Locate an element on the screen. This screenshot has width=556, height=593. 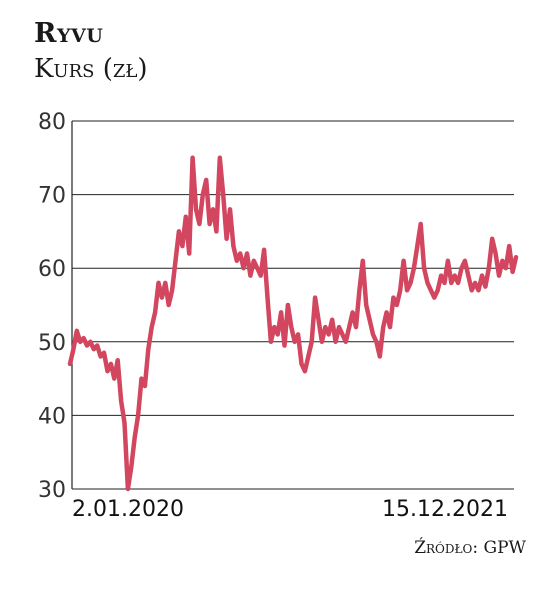
y-tick-label: 70 is located at coordinates (52, 196).